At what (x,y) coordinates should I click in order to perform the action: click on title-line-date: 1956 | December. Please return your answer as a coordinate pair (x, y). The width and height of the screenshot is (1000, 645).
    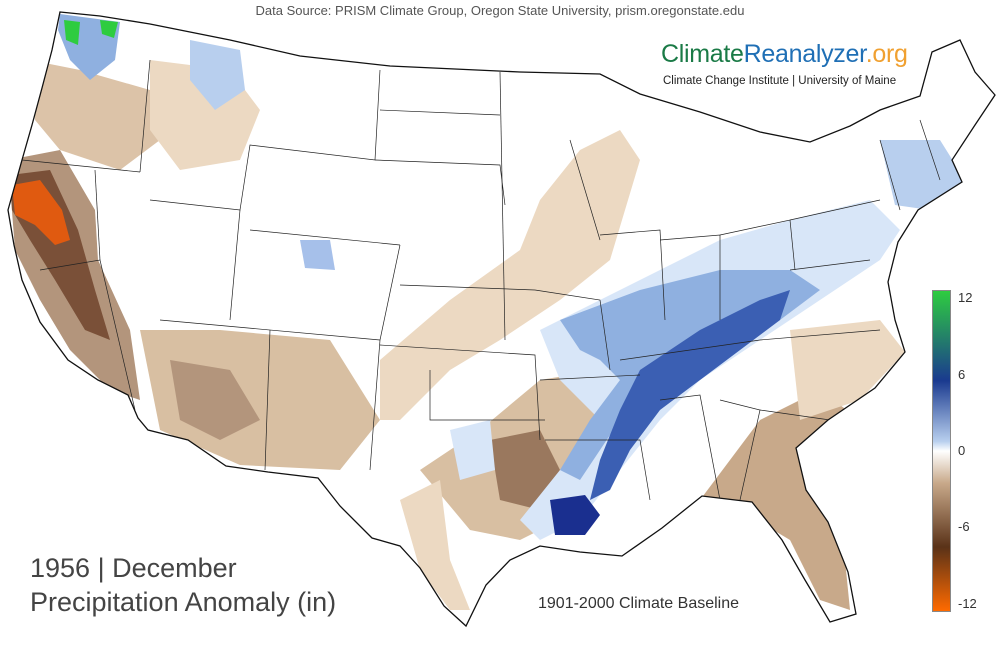
    Looking at the image, I should click on (133, 568).